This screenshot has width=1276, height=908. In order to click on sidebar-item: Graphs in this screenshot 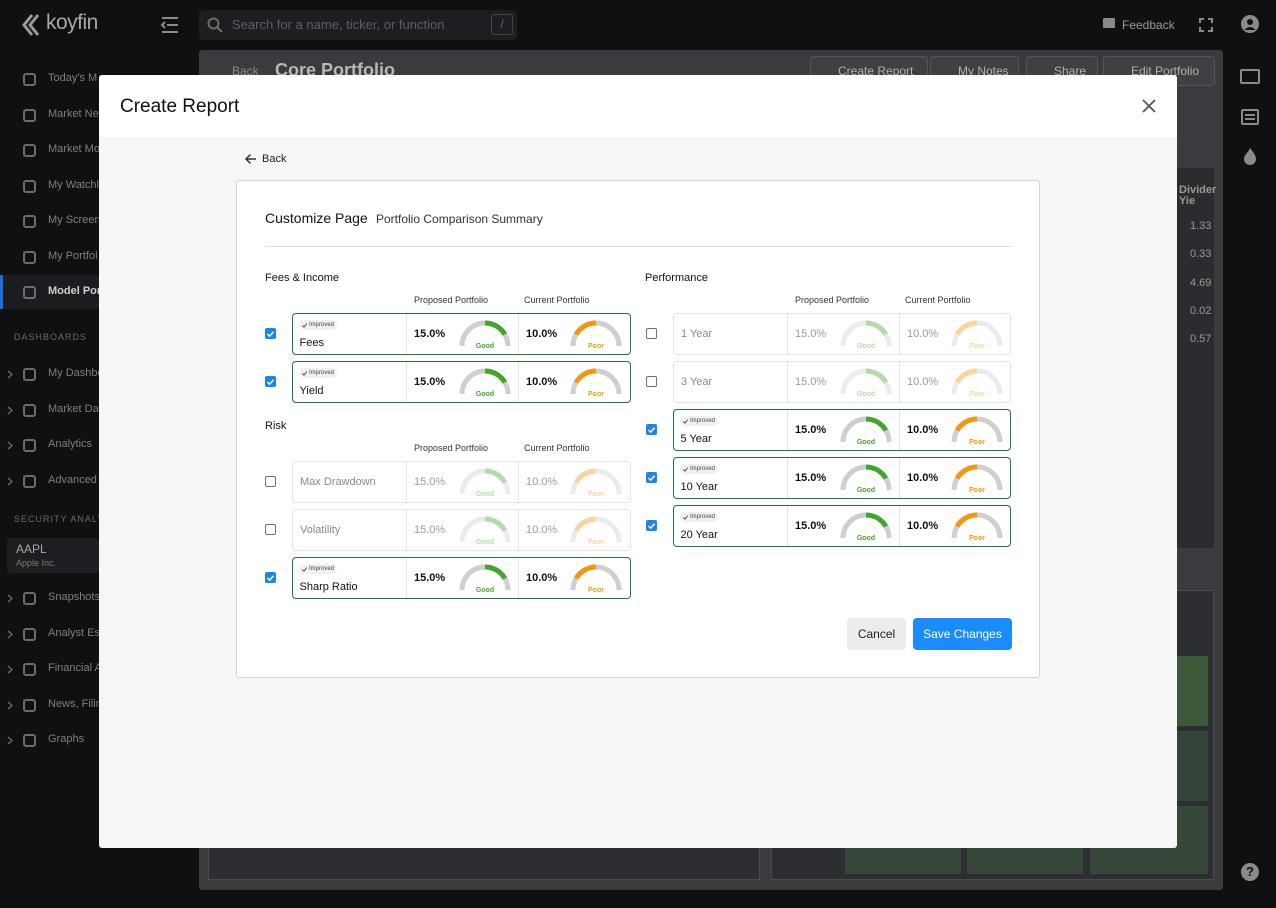, I will do `click(66, 739)`.